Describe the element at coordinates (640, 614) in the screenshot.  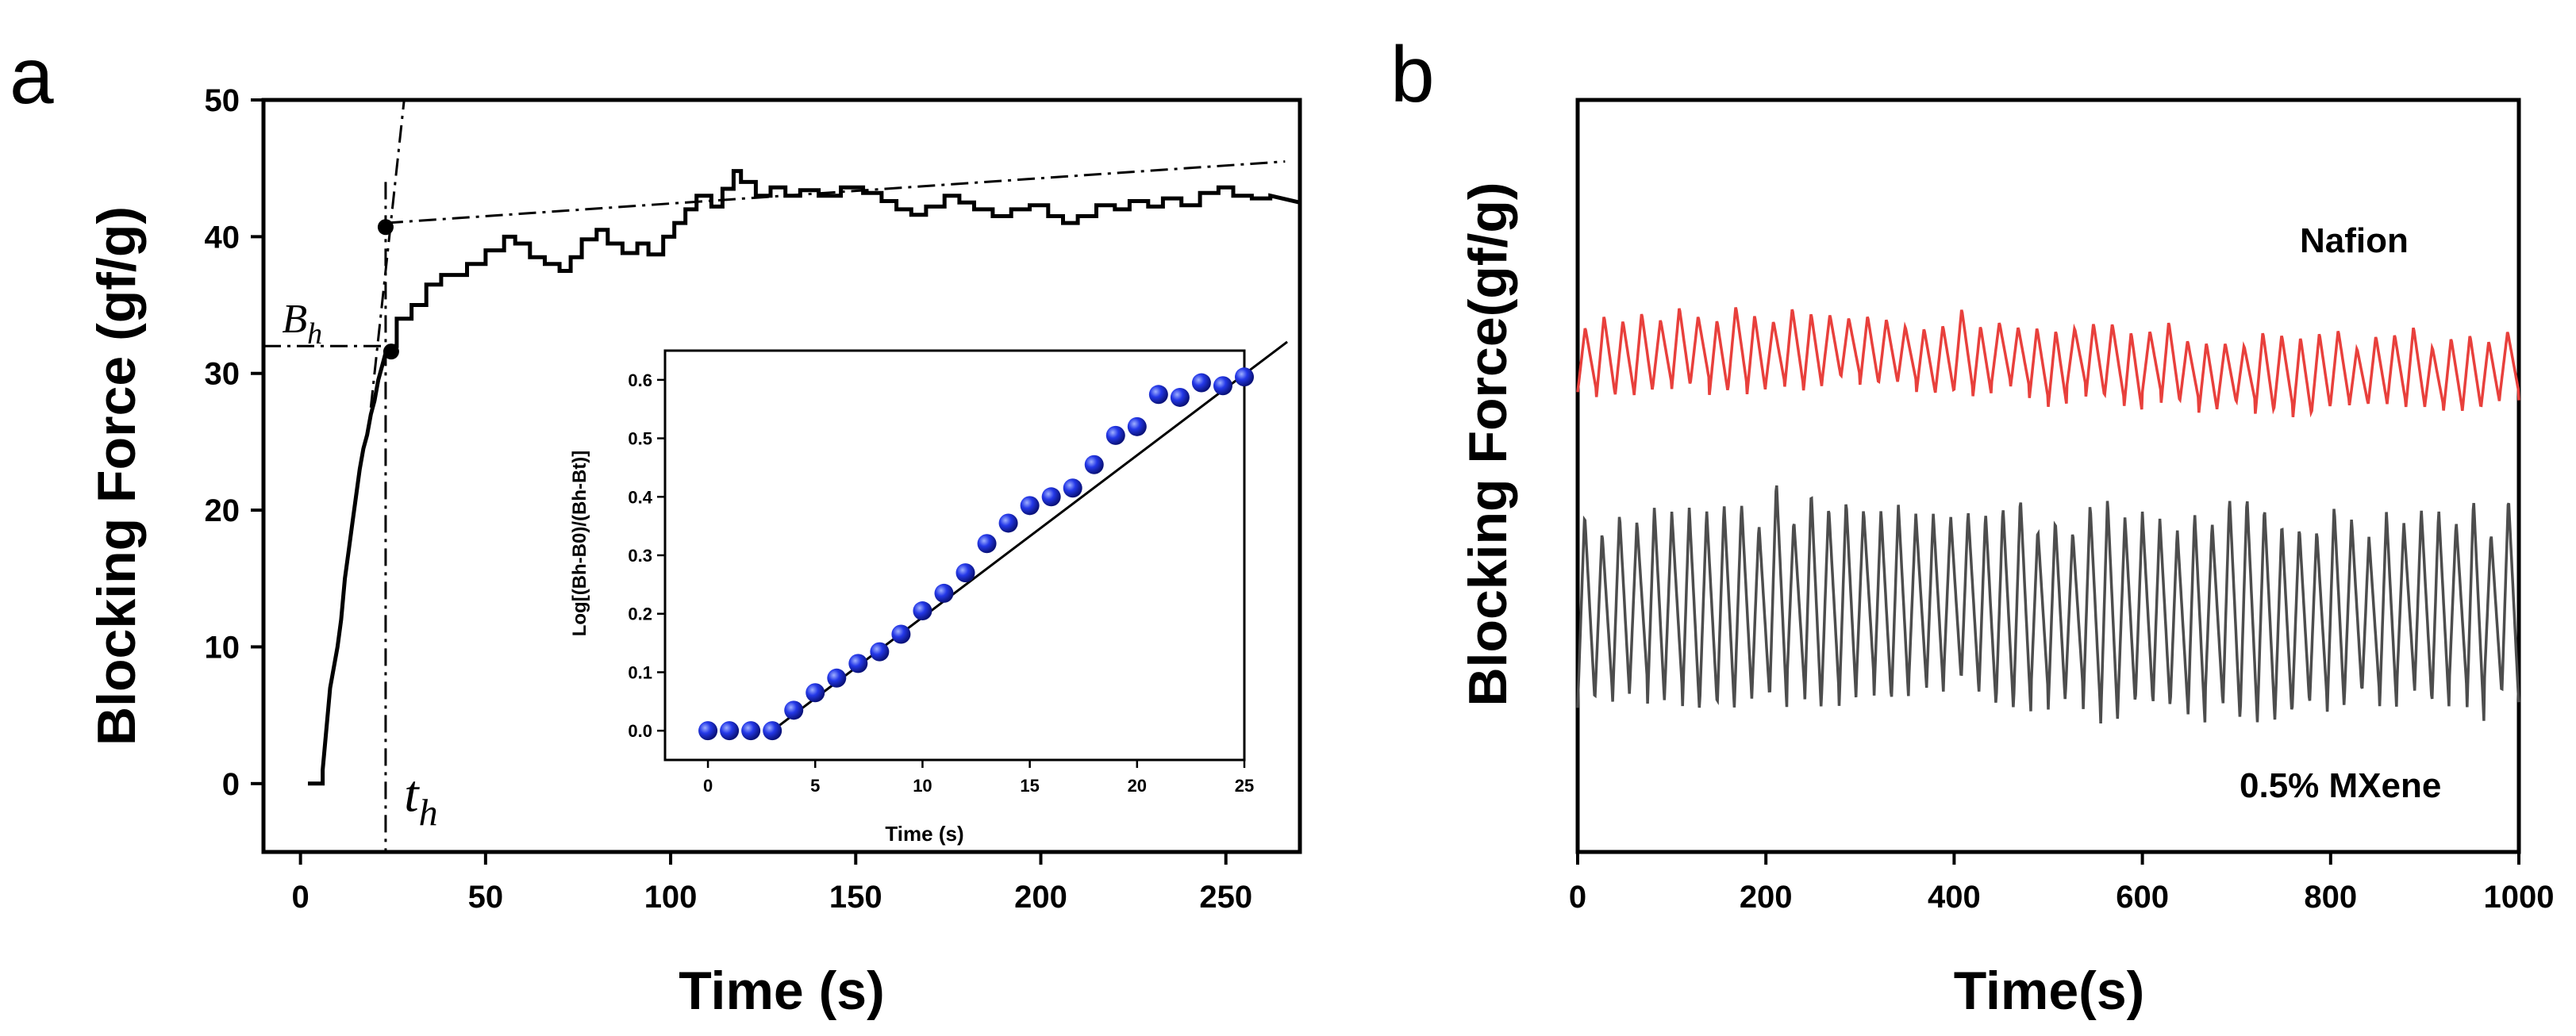
I see `chart-a-inset-y-tick-label: 0.2` at that location.